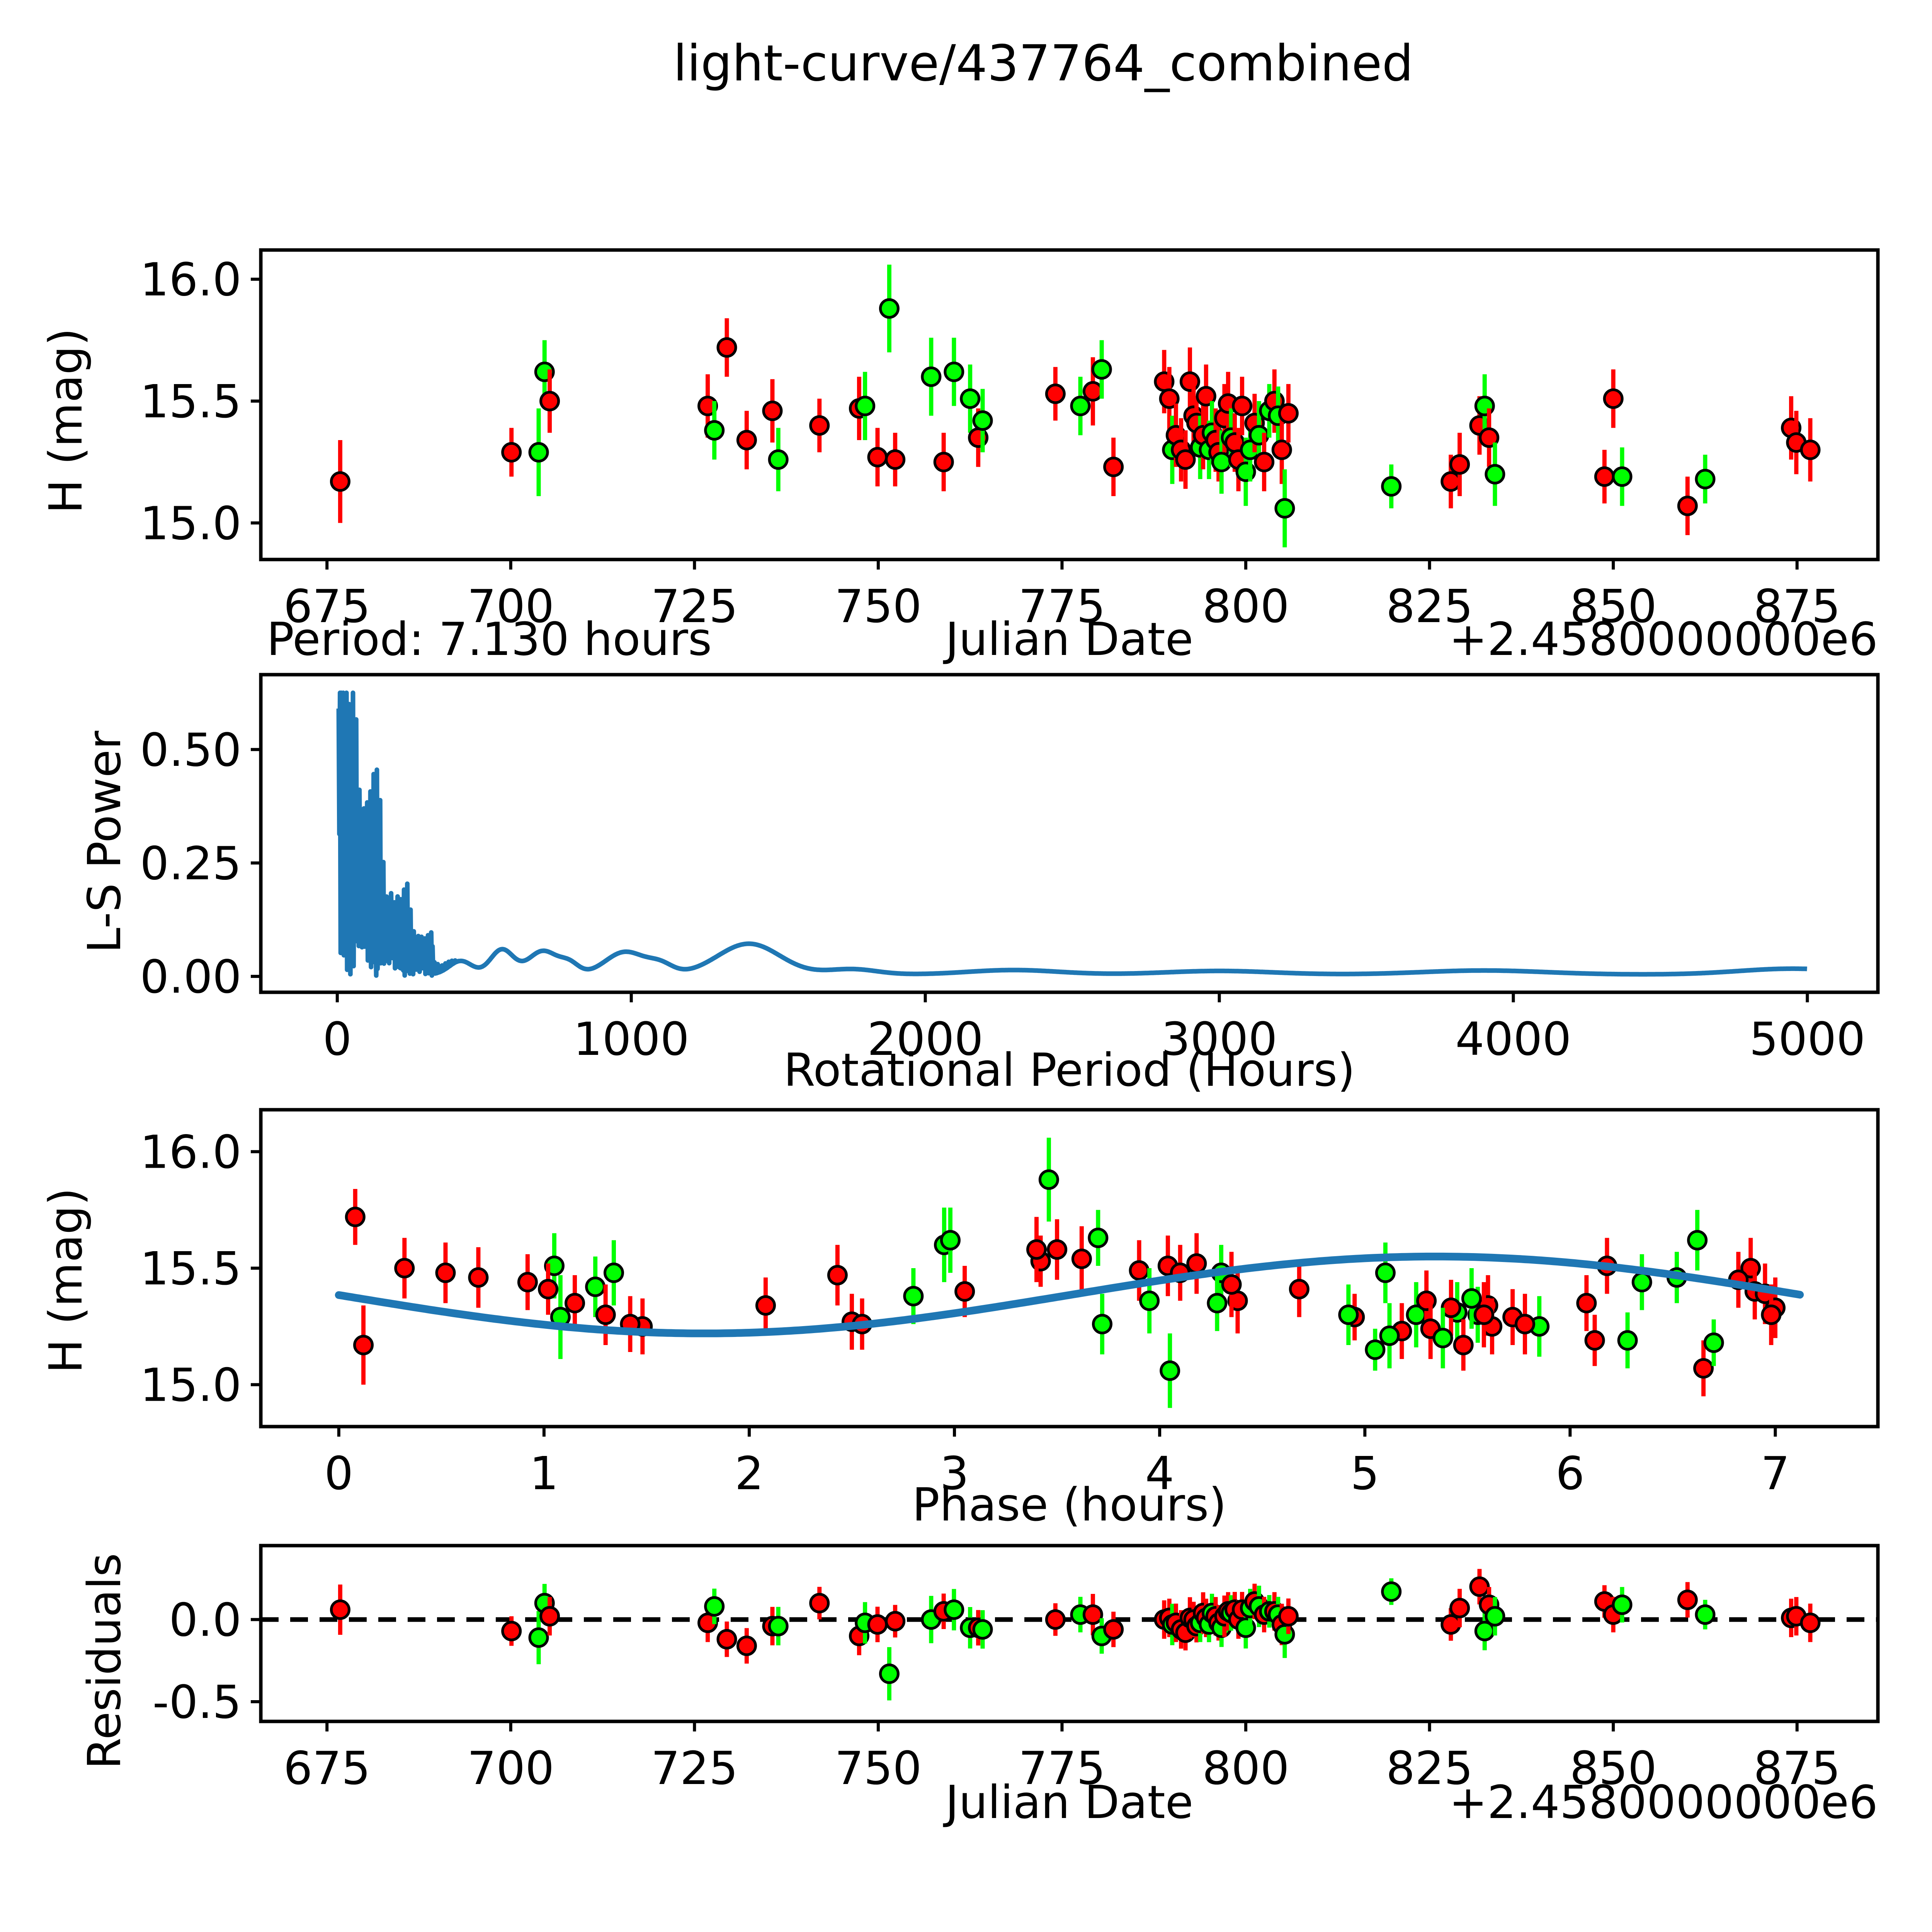 Image resolution: width=1932 pixels, height=1932 pixels. What do you see at coordinates (543, 1474) in the screenshot?
I see `svg-text: 1` at bounding box center [543, 1474].